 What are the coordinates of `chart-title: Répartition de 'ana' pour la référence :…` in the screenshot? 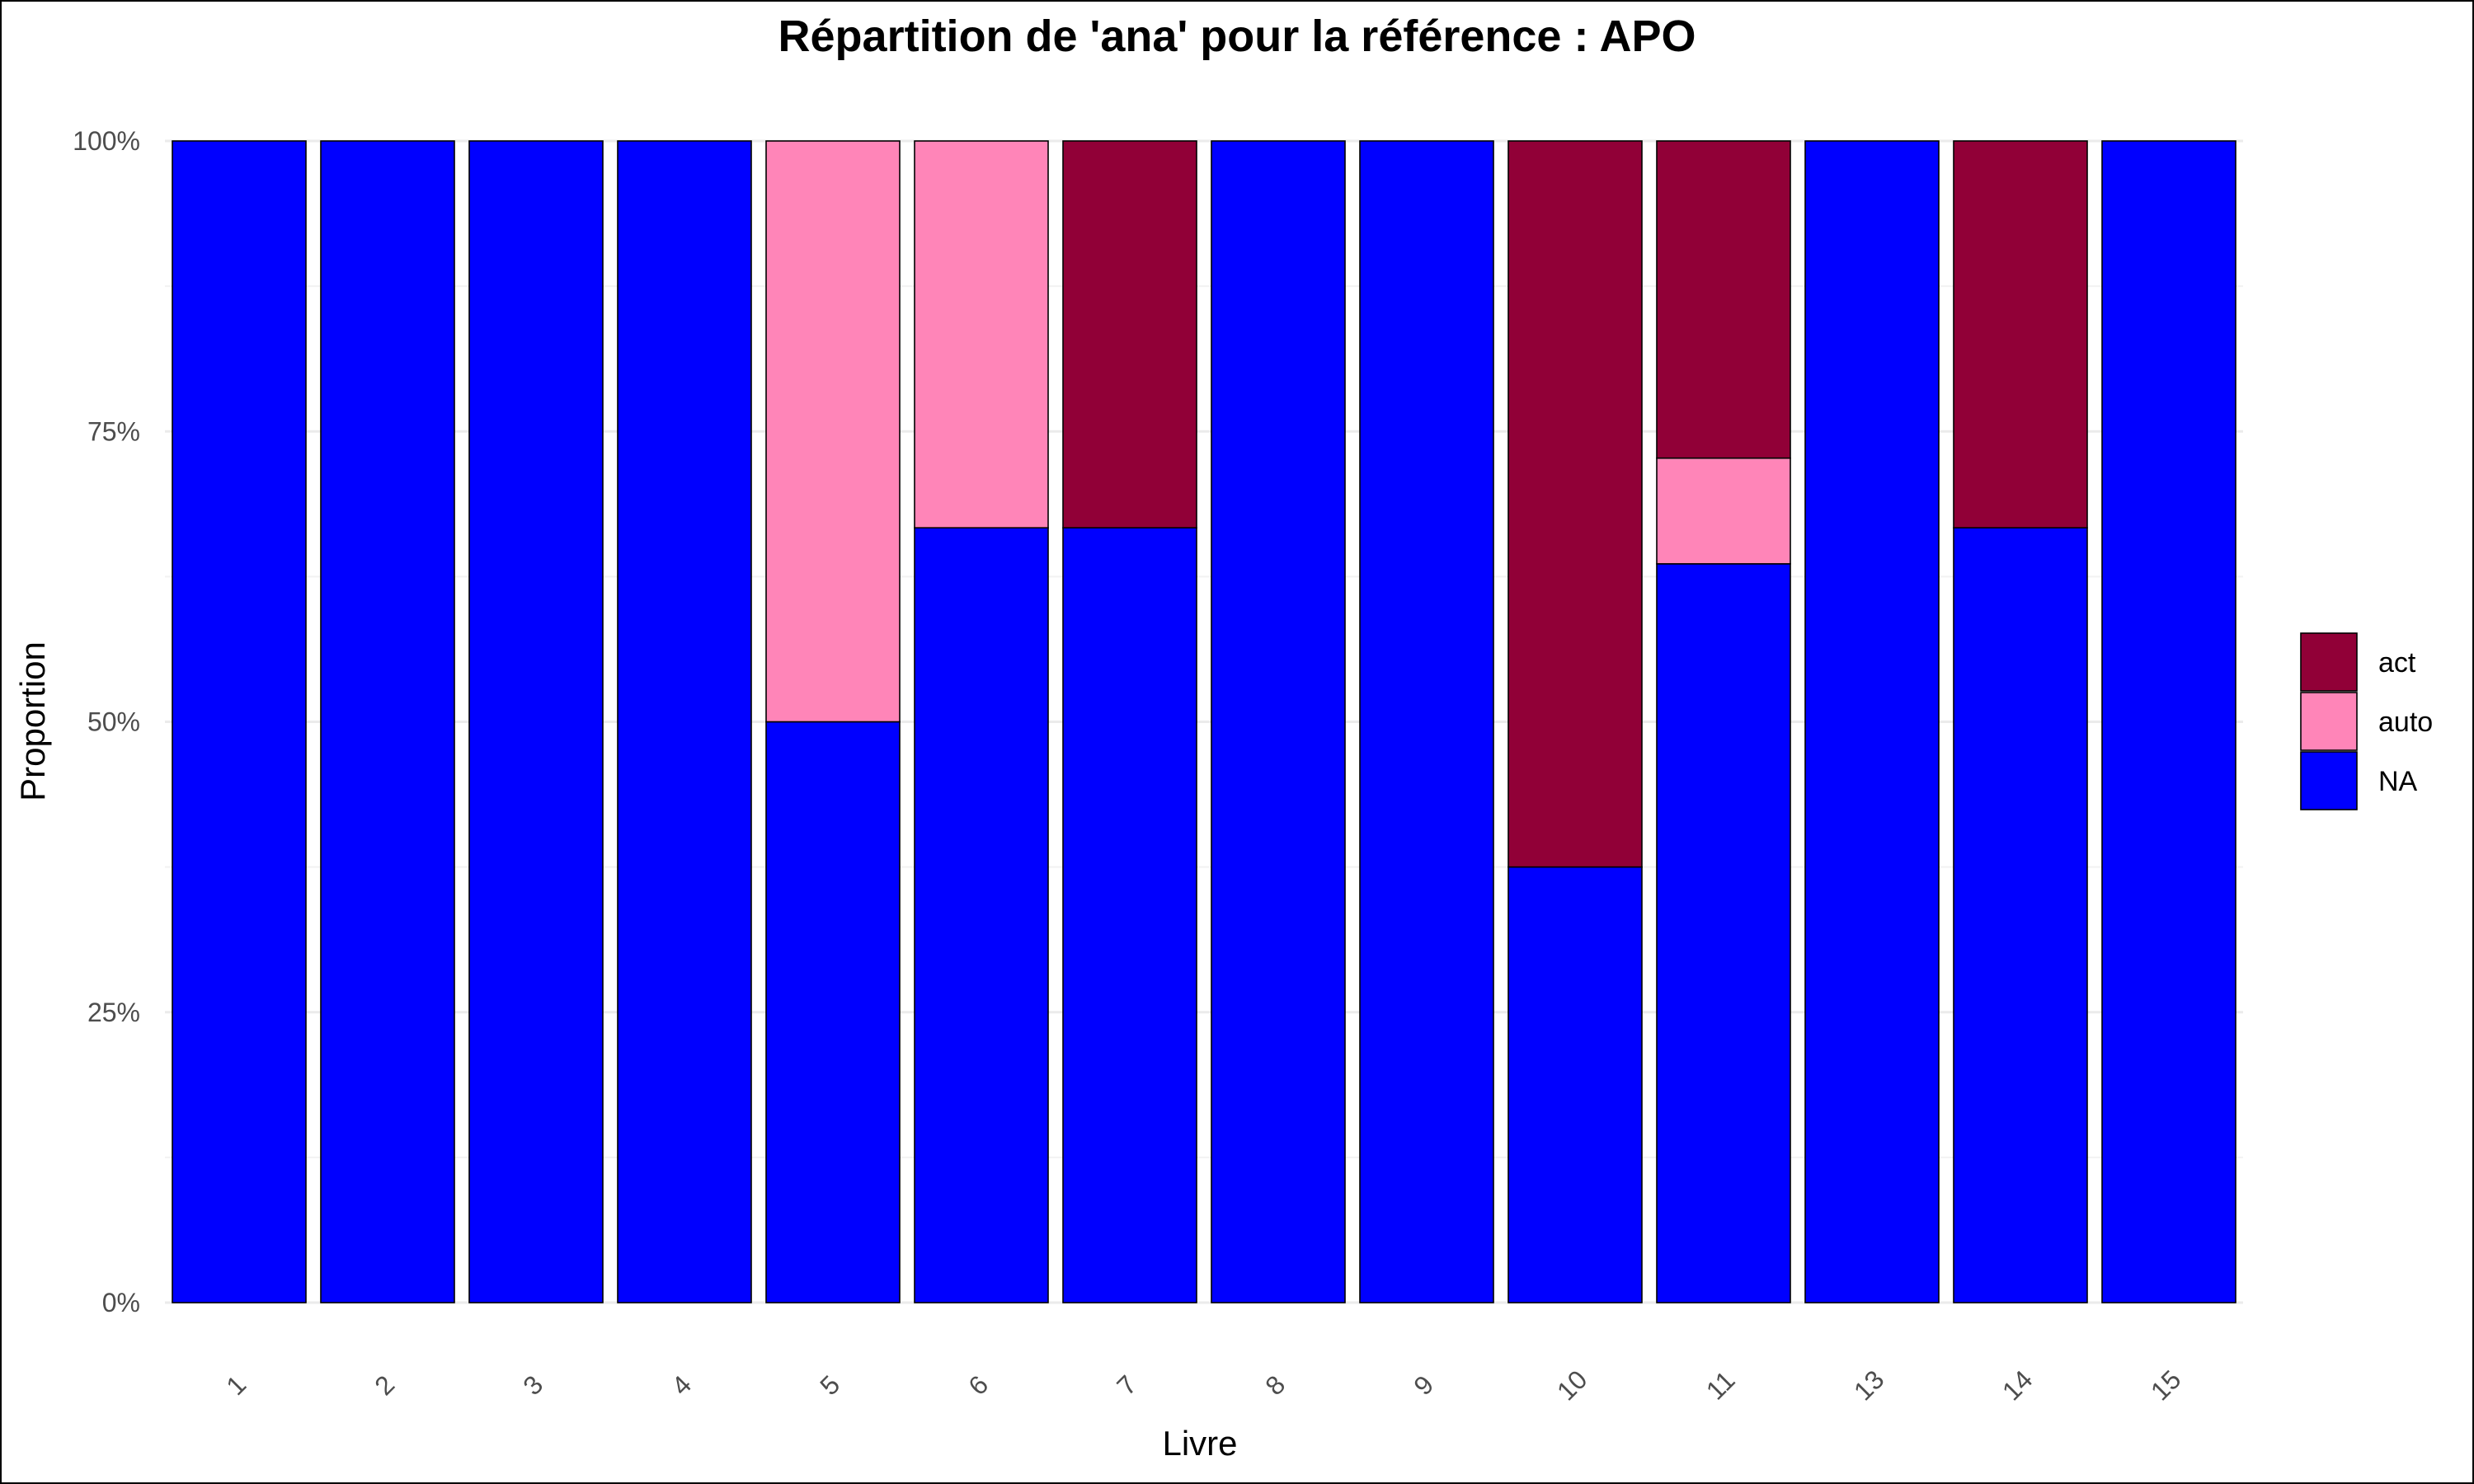 It's located at (1237, 36).